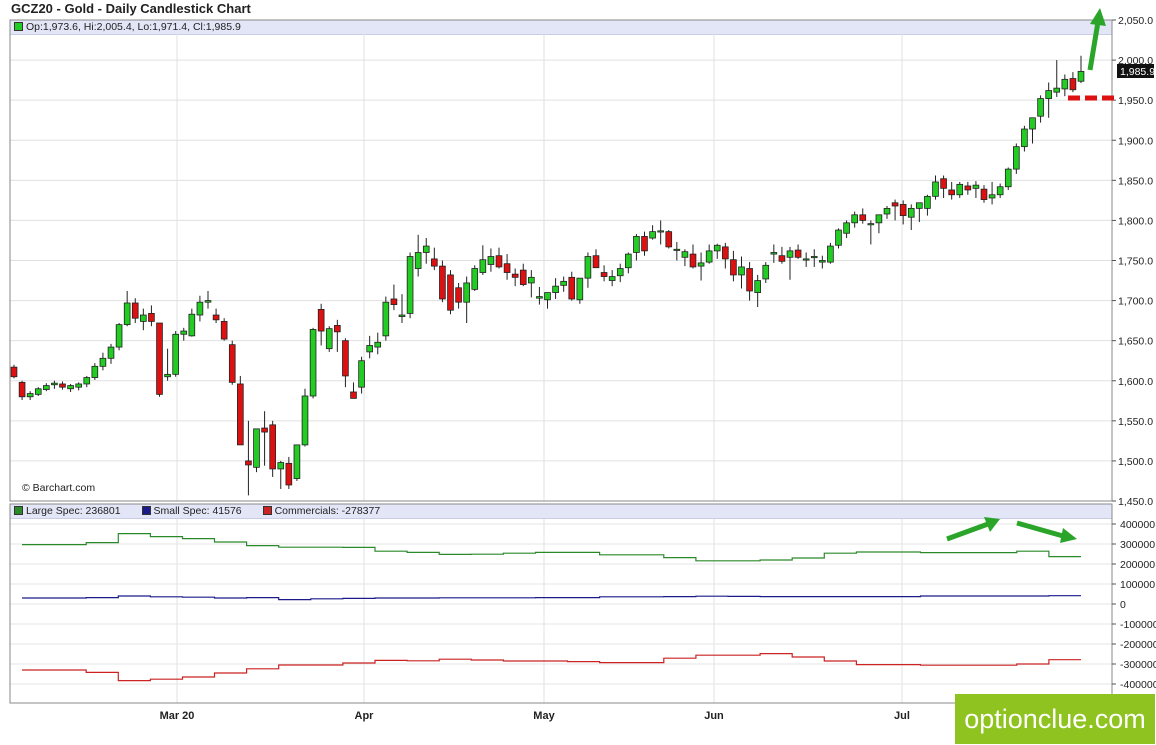 This screenshot has width=1156, height=745. Describe the element at coordinates (131, 8) in the screenshot. I see `chart-title: GCZ20 - Gold - Daily Candlestick Chart` at that location.